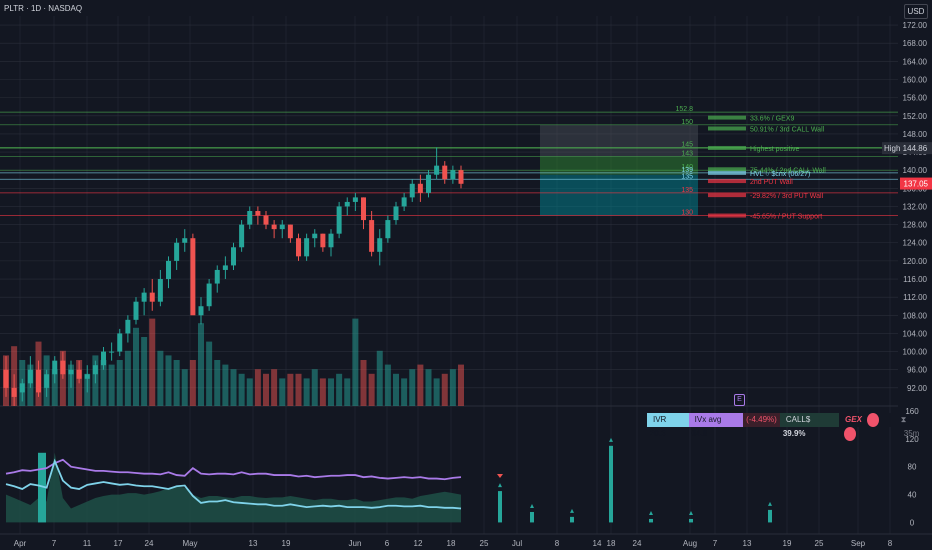 The width and height of the screenshot is (932, 550). Describe the element at coordinates (915, 279) in the screenshot. I see `y-tick-label: 116.00` at that location.